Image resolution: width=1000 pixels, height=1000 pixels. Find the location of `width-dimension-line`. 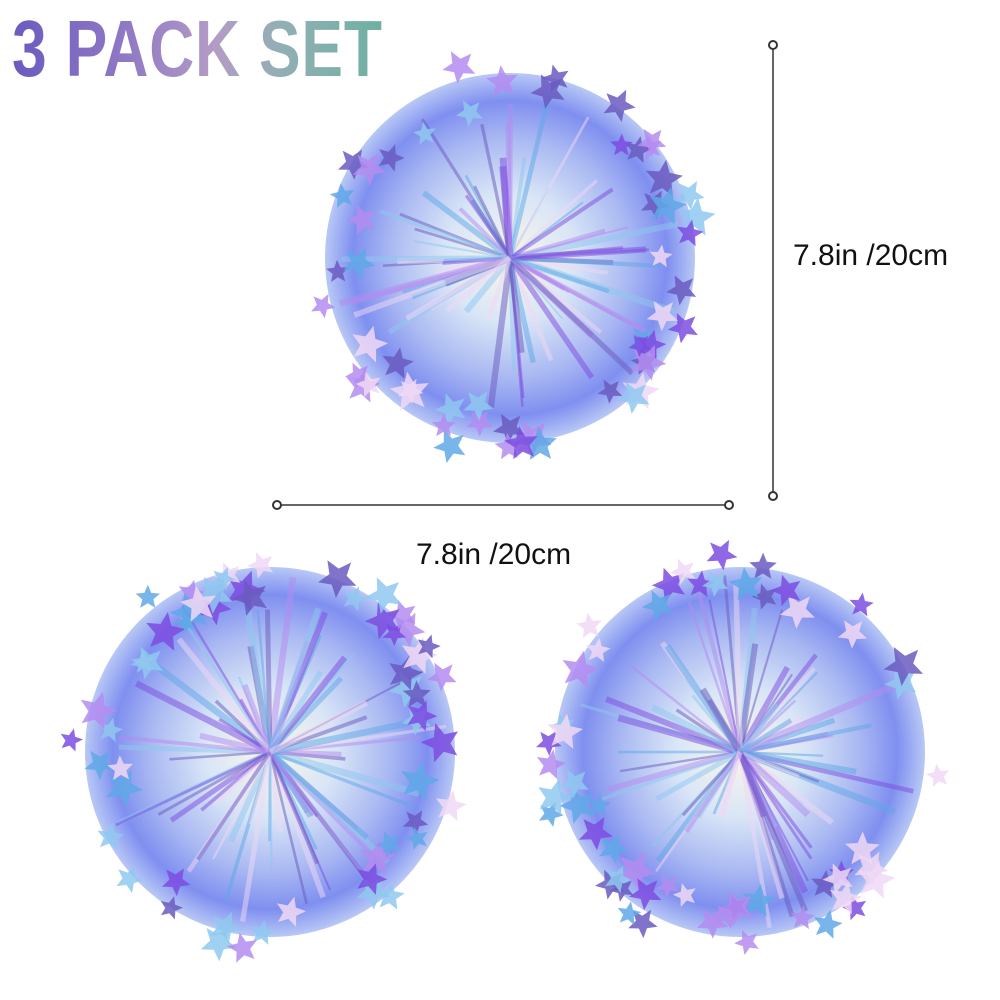

width-dimension-line is located at coordinates (503, 505).